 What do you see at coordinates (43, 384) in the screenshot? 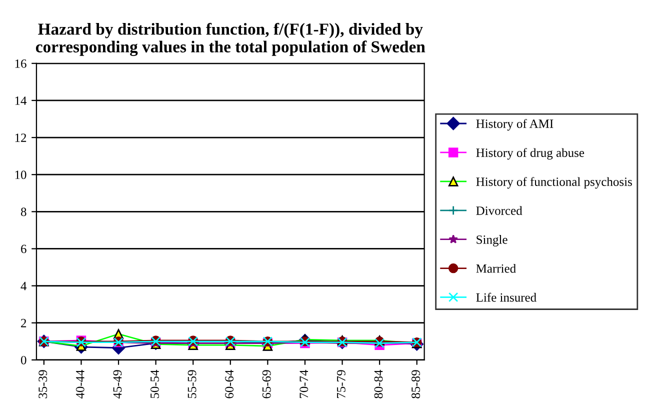
I see `x-tick-label: 35-39` at bounding box center [43, 384].